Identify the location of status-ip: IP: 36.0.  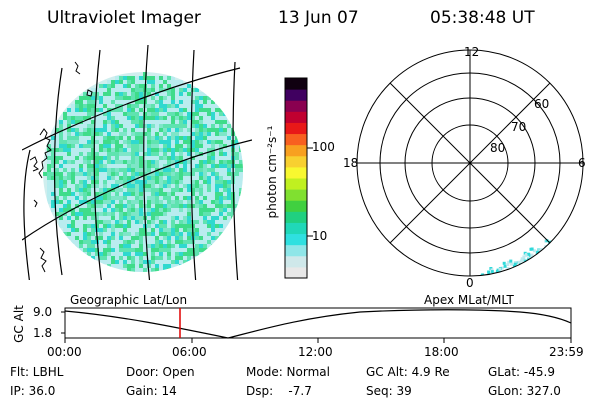
(33, 391).